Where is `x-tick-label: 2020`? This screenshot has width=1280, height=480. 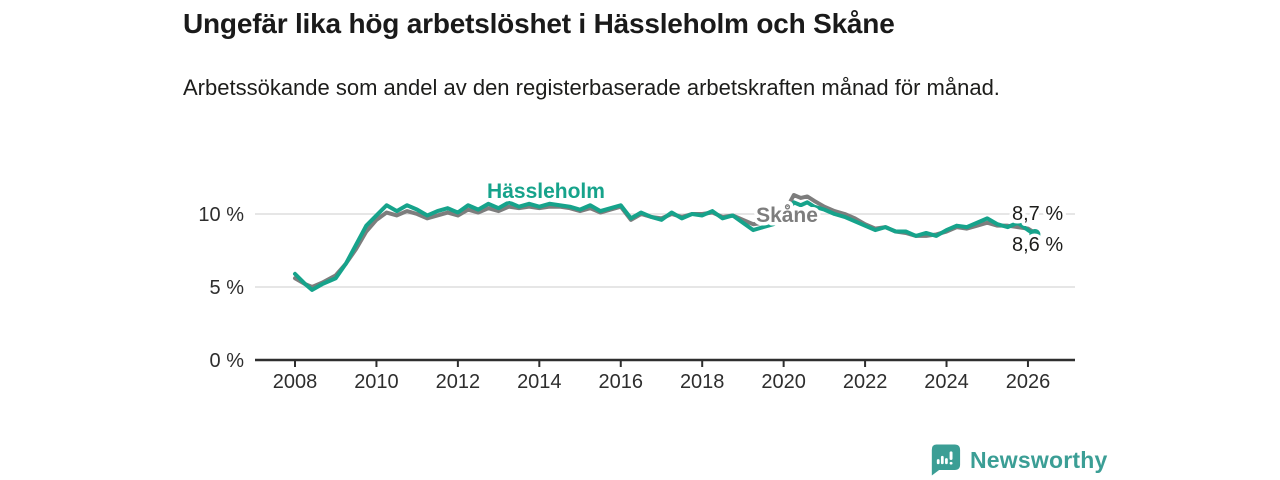
x-tick-label: 2020 is located at coordinates (783, 382).